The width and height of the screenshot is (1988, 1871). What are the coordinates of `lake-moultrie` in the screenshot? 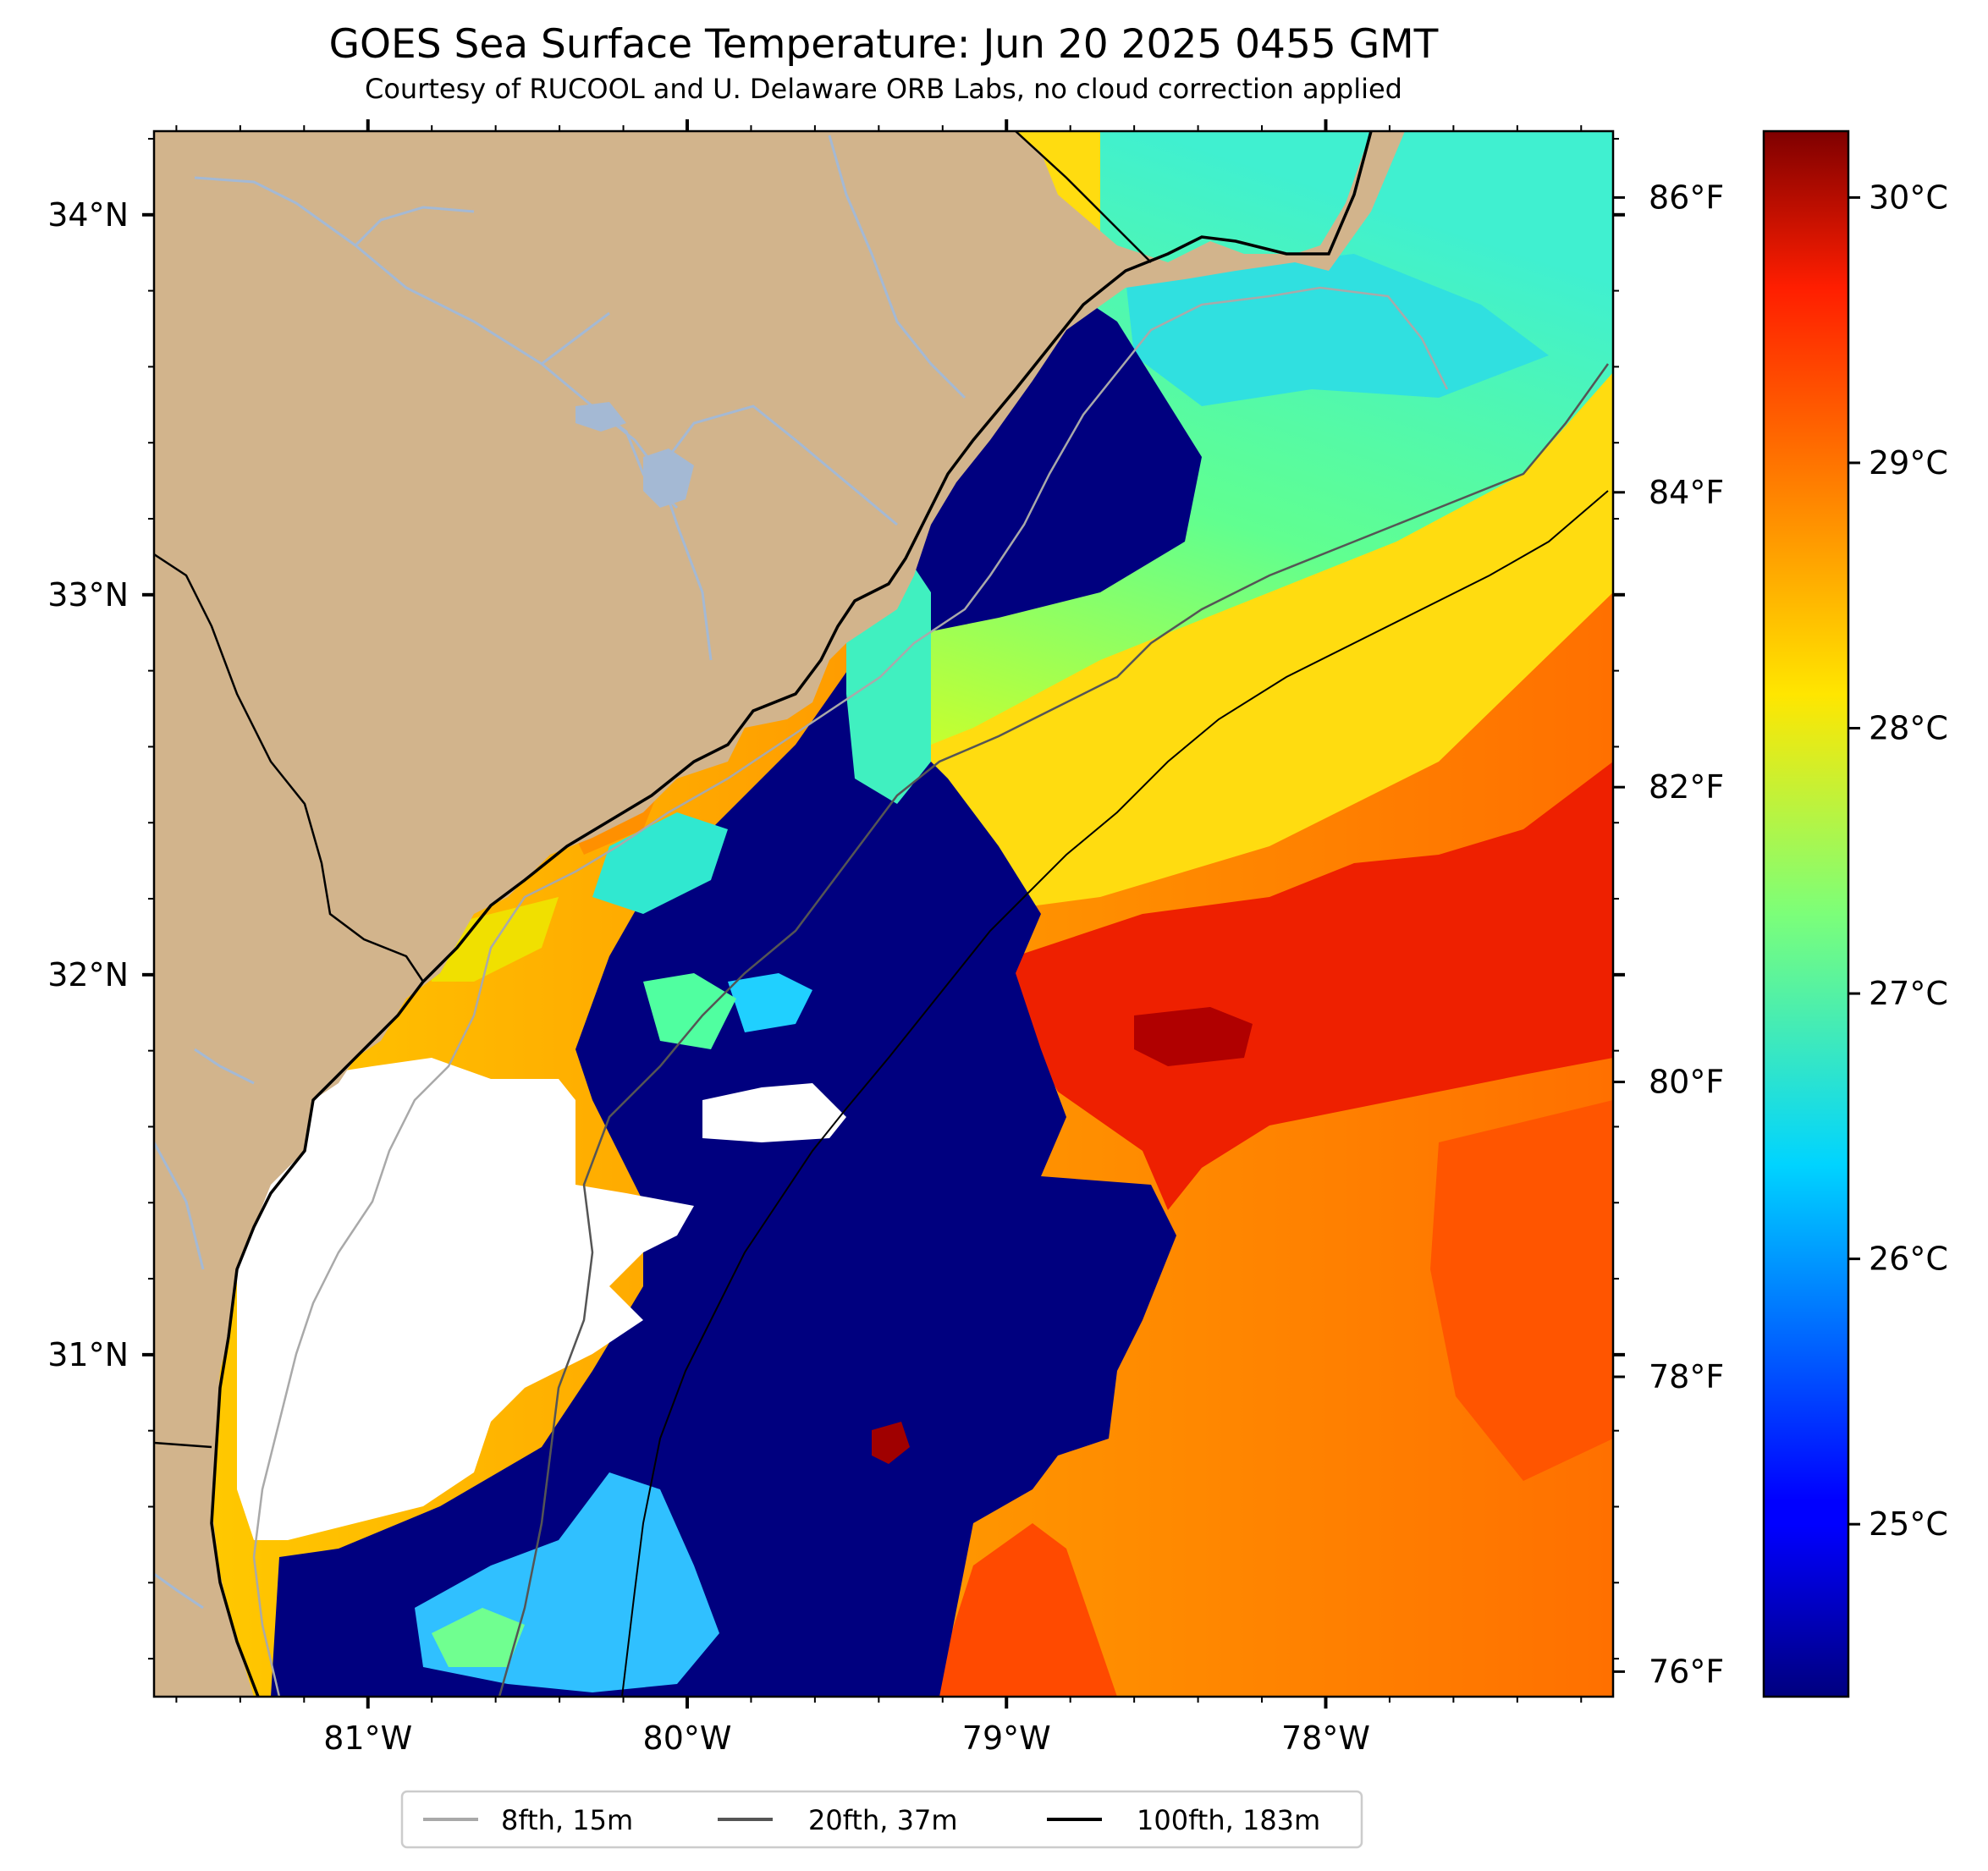 It's located at (600, 417).